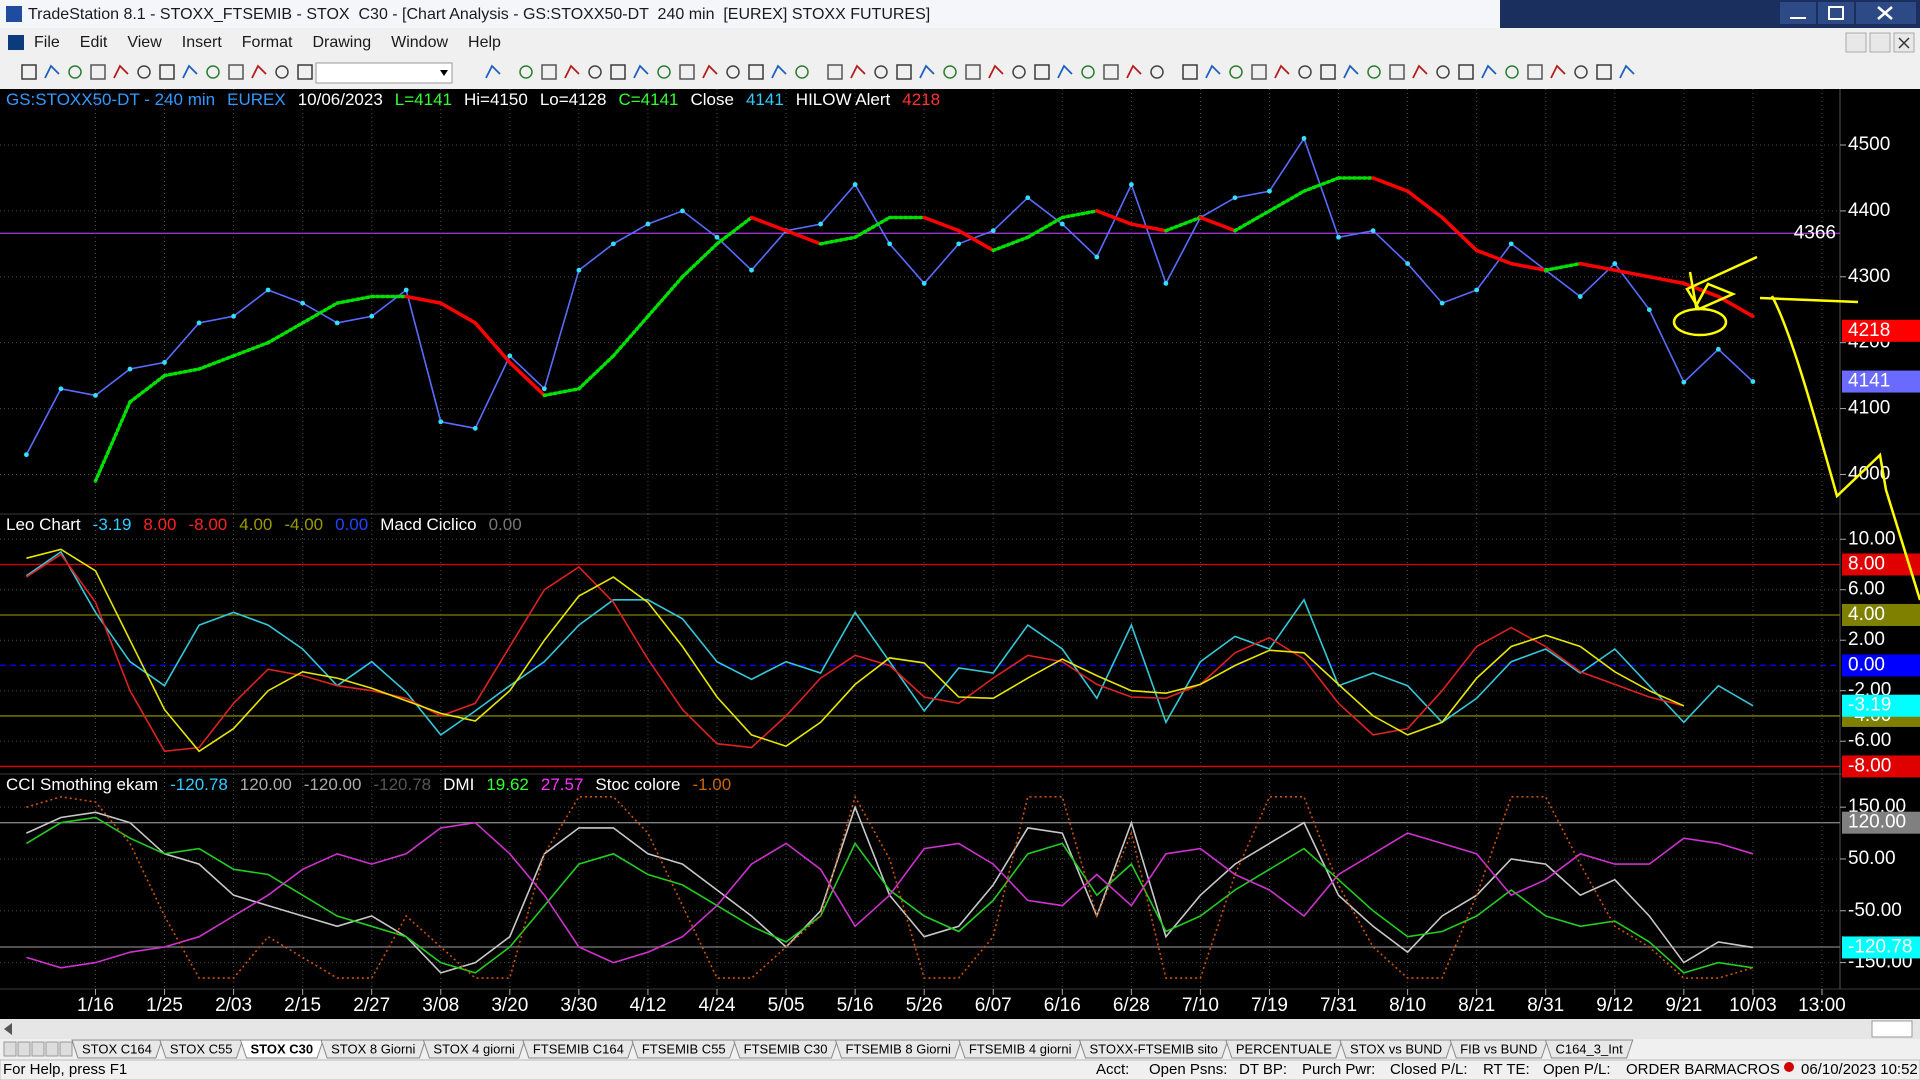 The height and width of the screenshot is (1080, 1920). Describe the element at coordinates (341, 42) in the screenshot. I see `menu-item: Drawing` at that location.